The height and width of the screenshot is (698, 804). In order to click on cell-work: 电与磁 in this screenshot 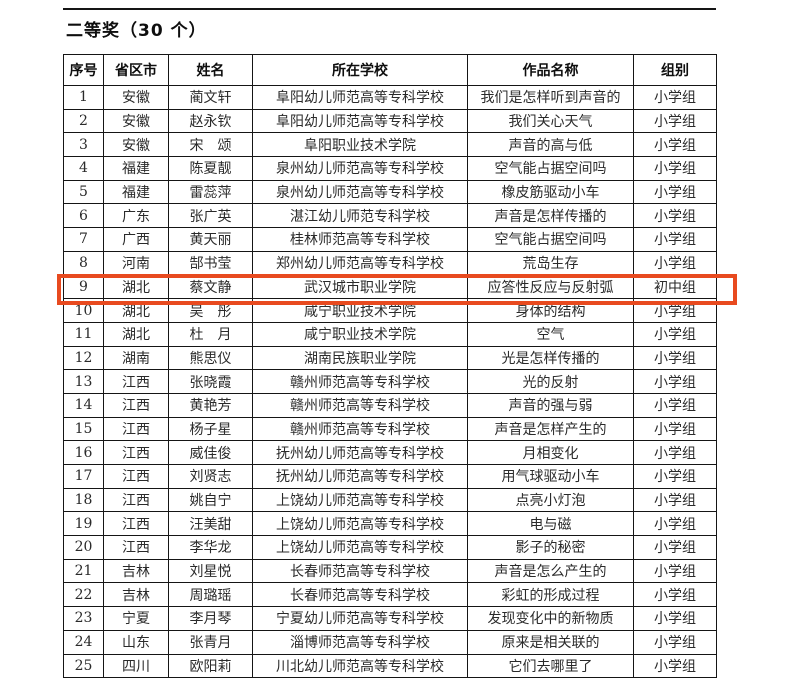, I will do `click(550, 524)`.